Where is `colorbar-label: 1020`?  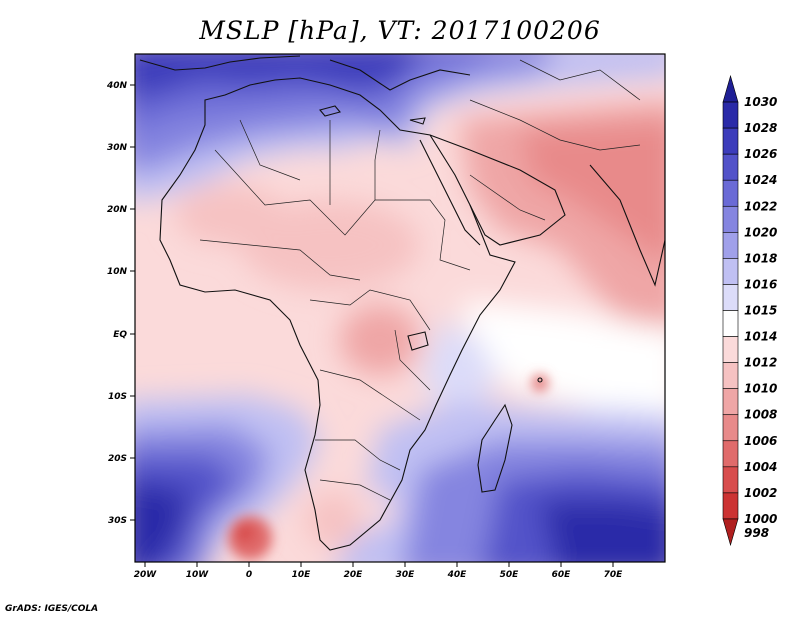 colorbar-label: 1020 is located at coordinates (760, 232).